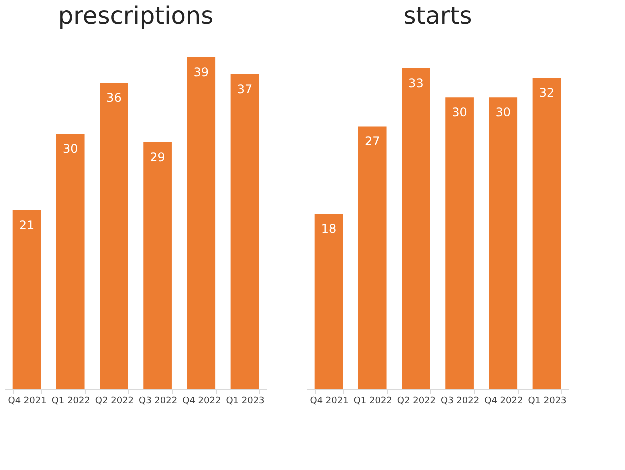 The image size is (625, 470). Describe the element at coordinates (245, 89) in the screenshot. I see `data-label: 37` at that location.